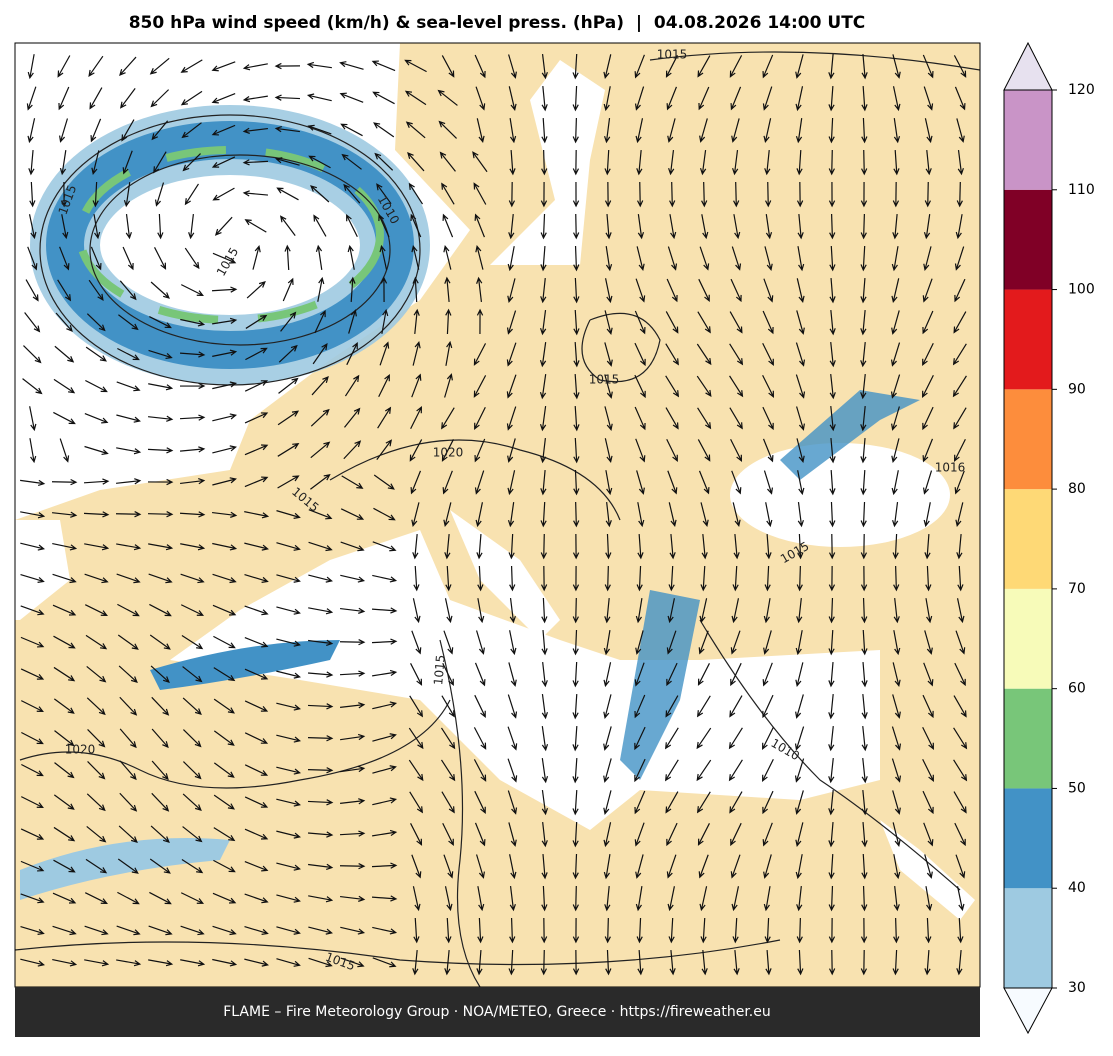 Image resolution: width=1113 pixels, height=1056 pixels. I want to click on wind-band, so click(660, 685).